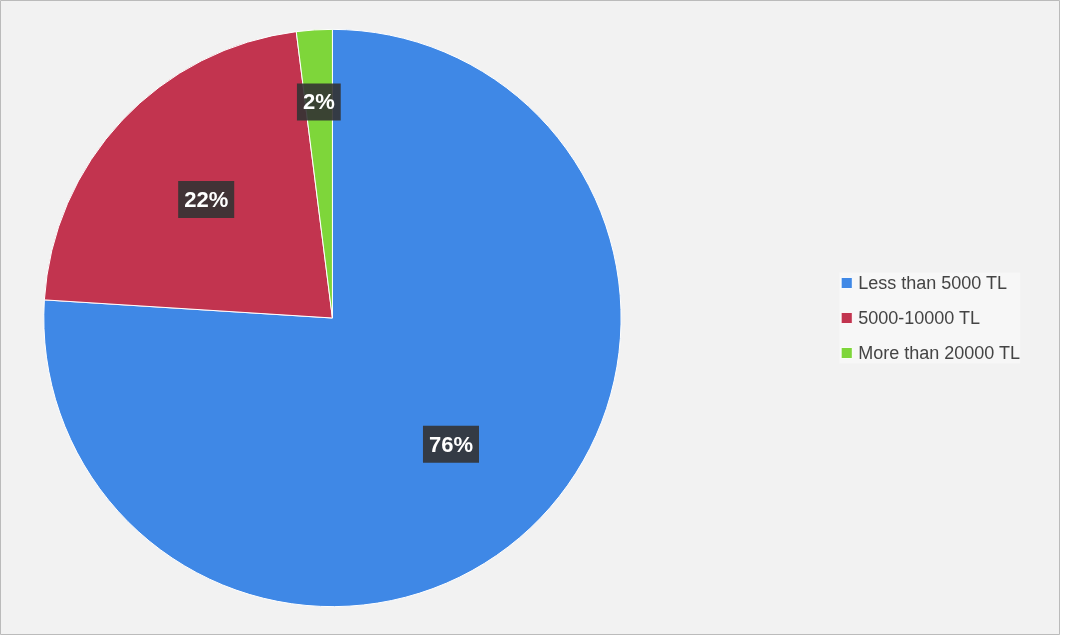 The height and width of the screenshot is (642, 1067). I want to click on data-label: 2%, so click(318, 102).